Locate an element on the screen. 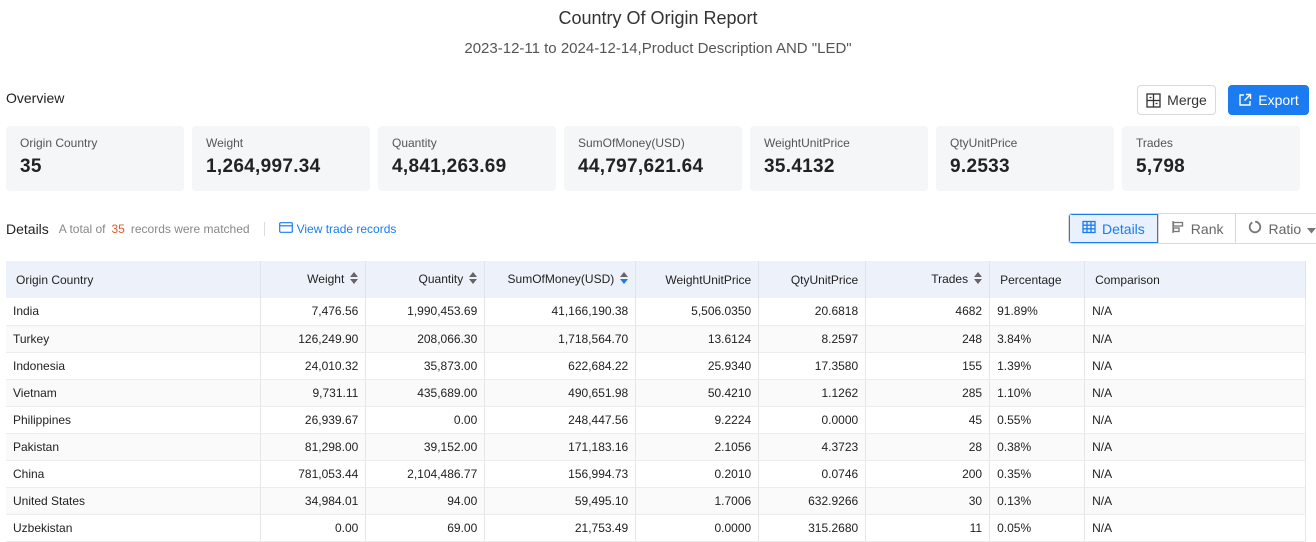  col-percentage: Percentage is located at coordinates (1037, 279).